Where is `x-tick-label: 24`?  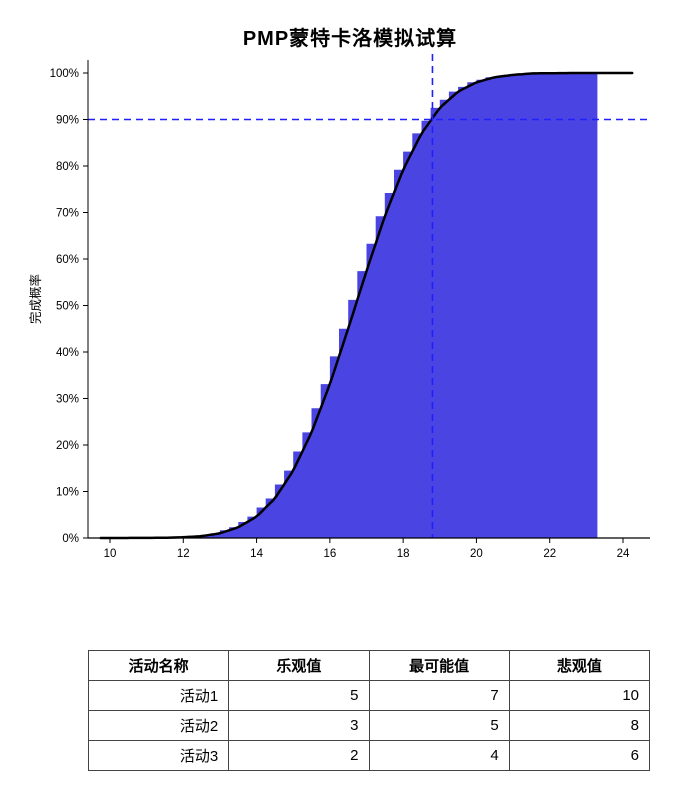 x-tick-label: 24 is located at coordinates (623, 554).